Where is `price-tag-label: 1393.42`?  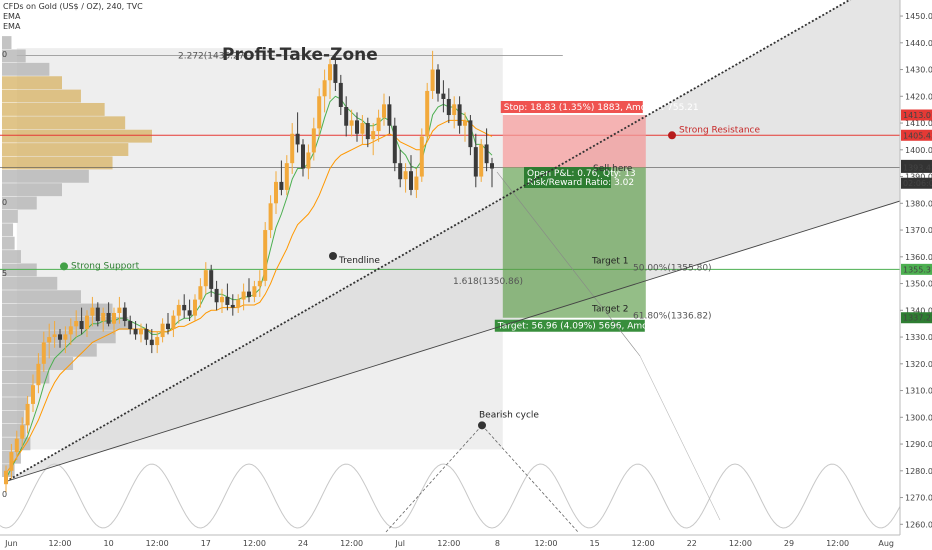 price-tag-label: 1393.42 is located at coordinates (917, 167).